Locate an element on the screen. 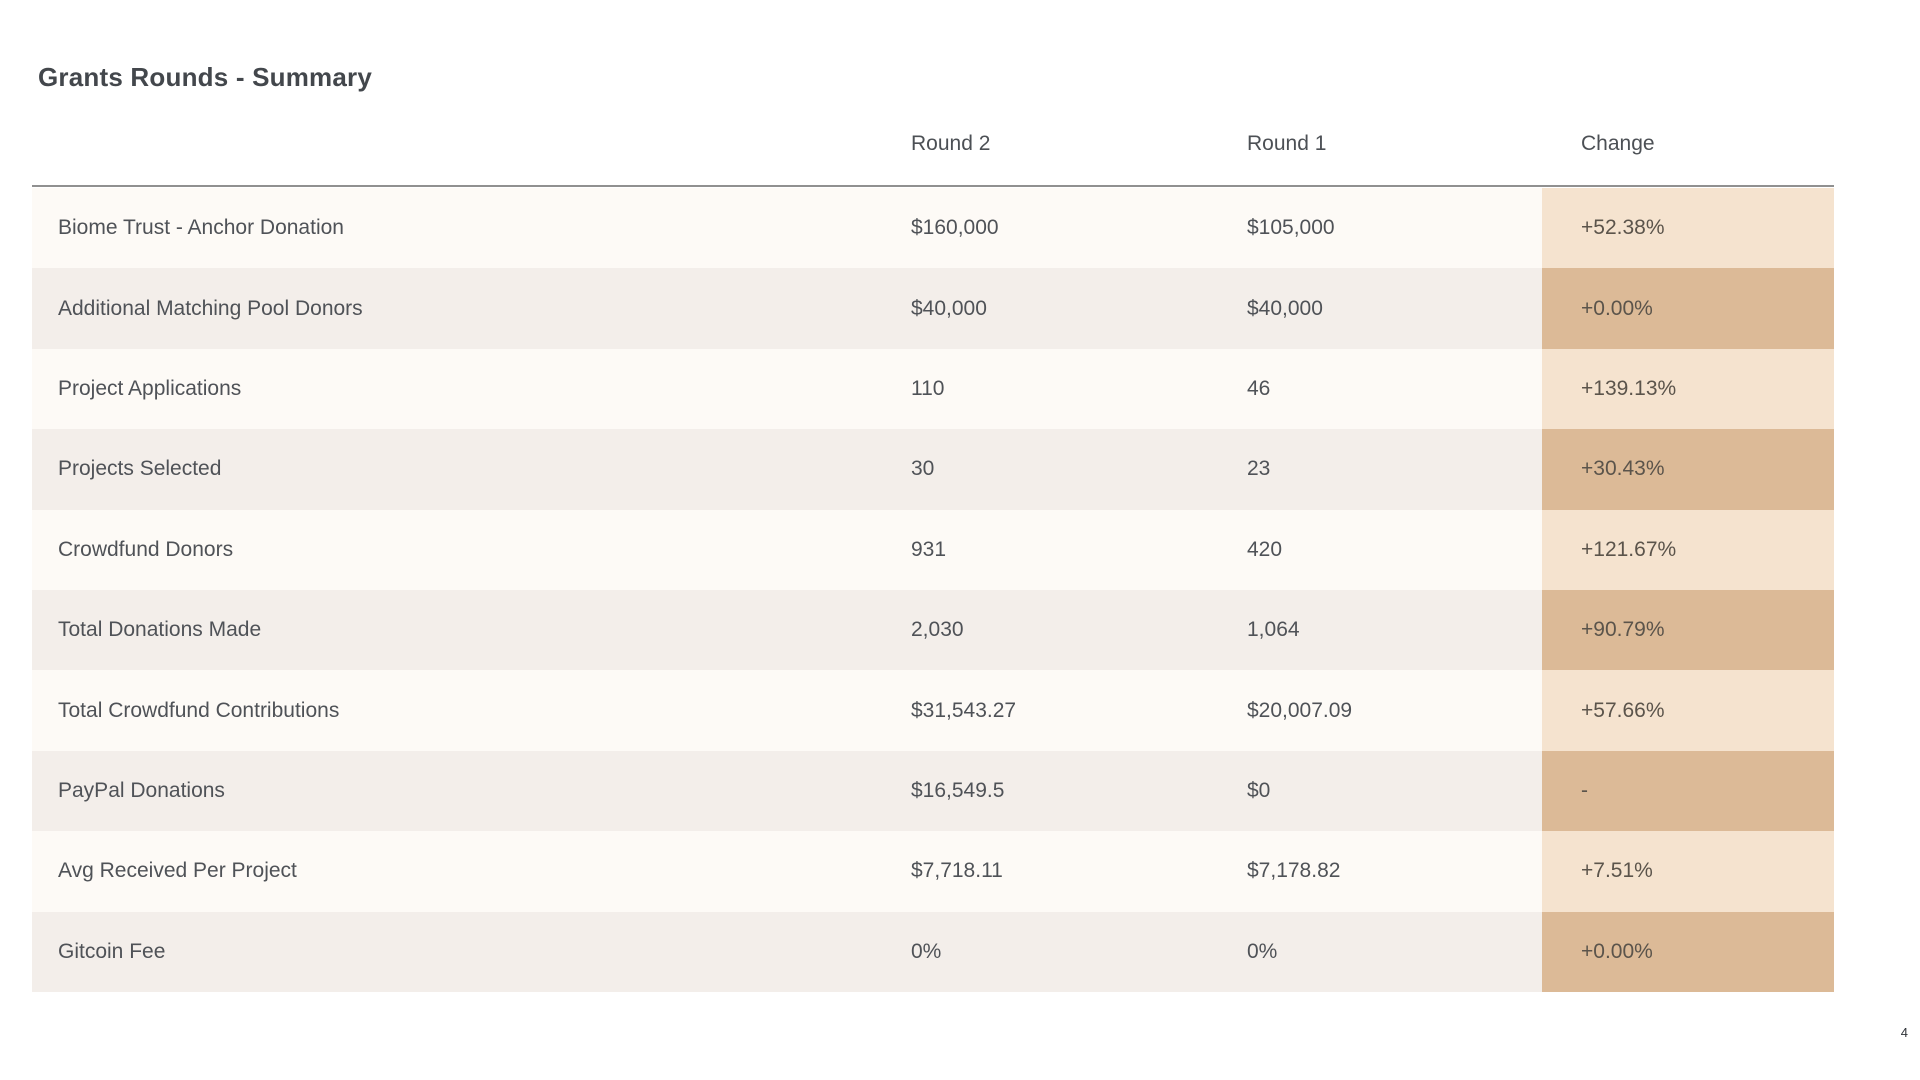 The height and width of the screenshot is (1080, 1920). table-row: PayPal Donations $16,549.5 $0 - is located at coordinates (933, 791).